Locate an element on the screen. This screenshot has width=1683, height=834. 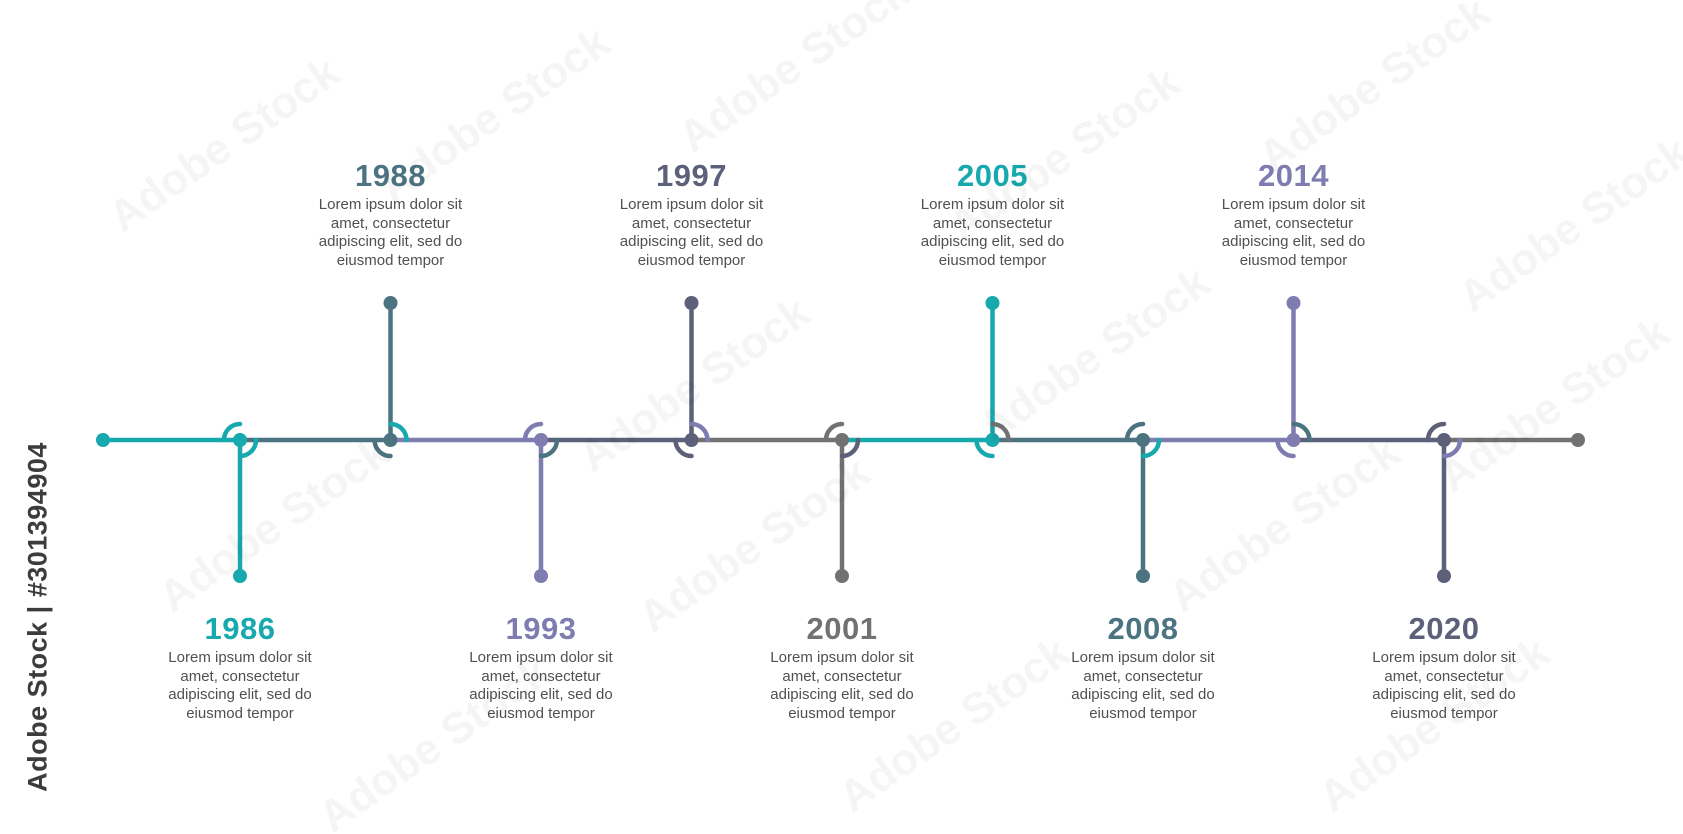
event-year: 2008 is located at coordinates (1143, 628).